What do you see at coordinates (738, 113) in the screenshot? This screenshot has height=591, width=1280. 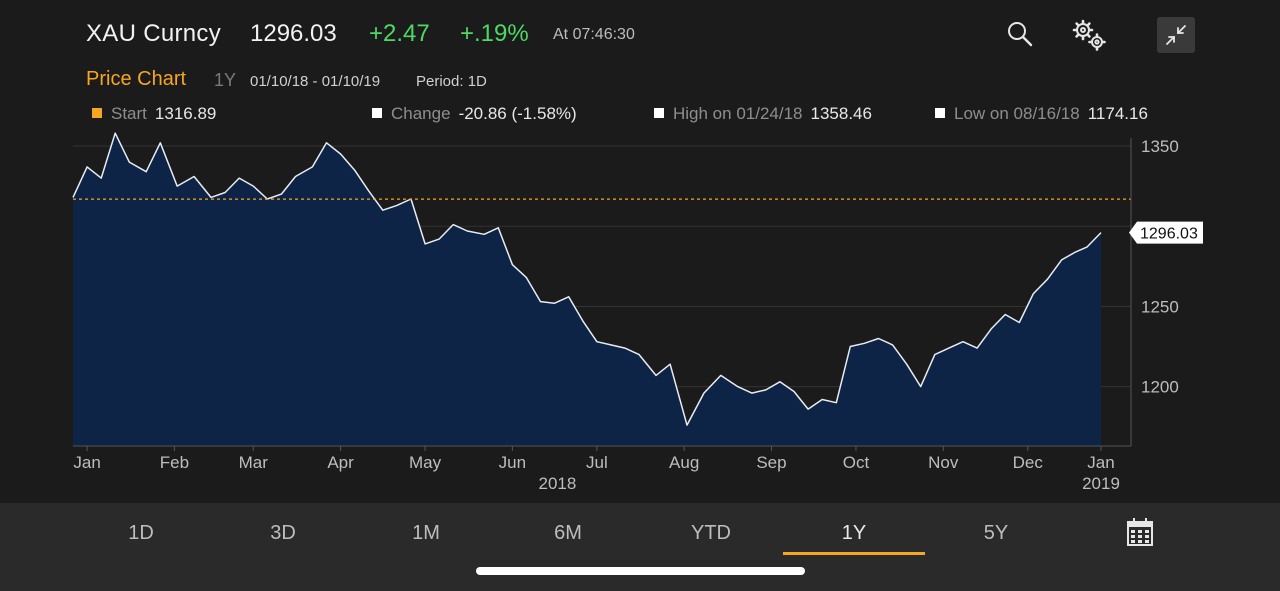 I see `stat-high-label: High on 01/24/18` at bounding box center [738, 113].